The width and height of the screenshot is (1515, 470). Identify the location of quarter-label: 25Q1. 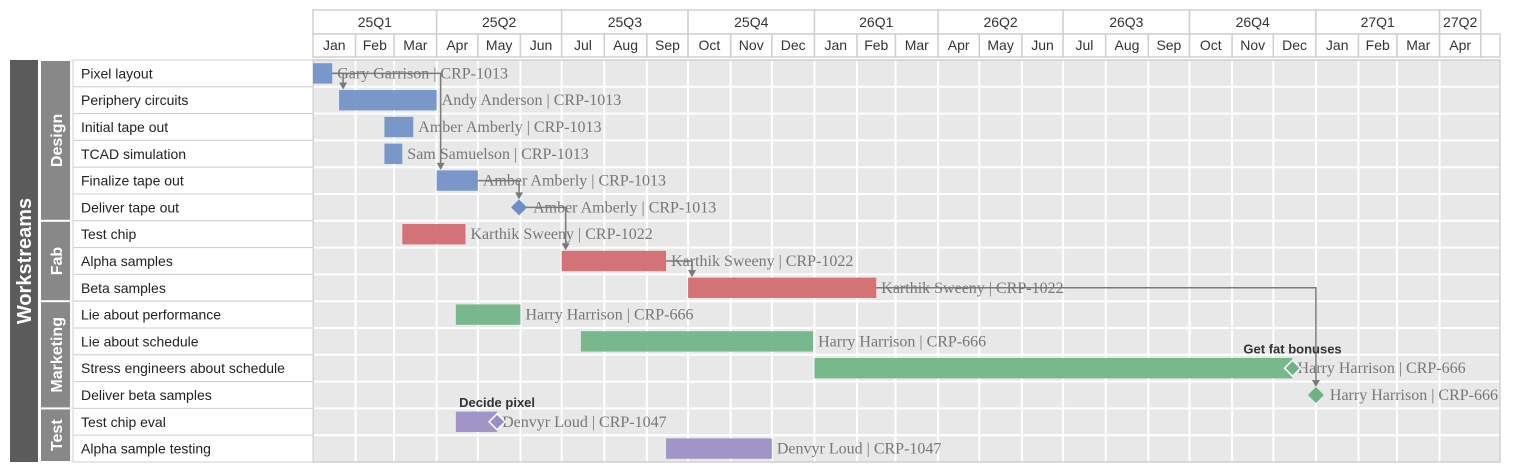
(375, 22).